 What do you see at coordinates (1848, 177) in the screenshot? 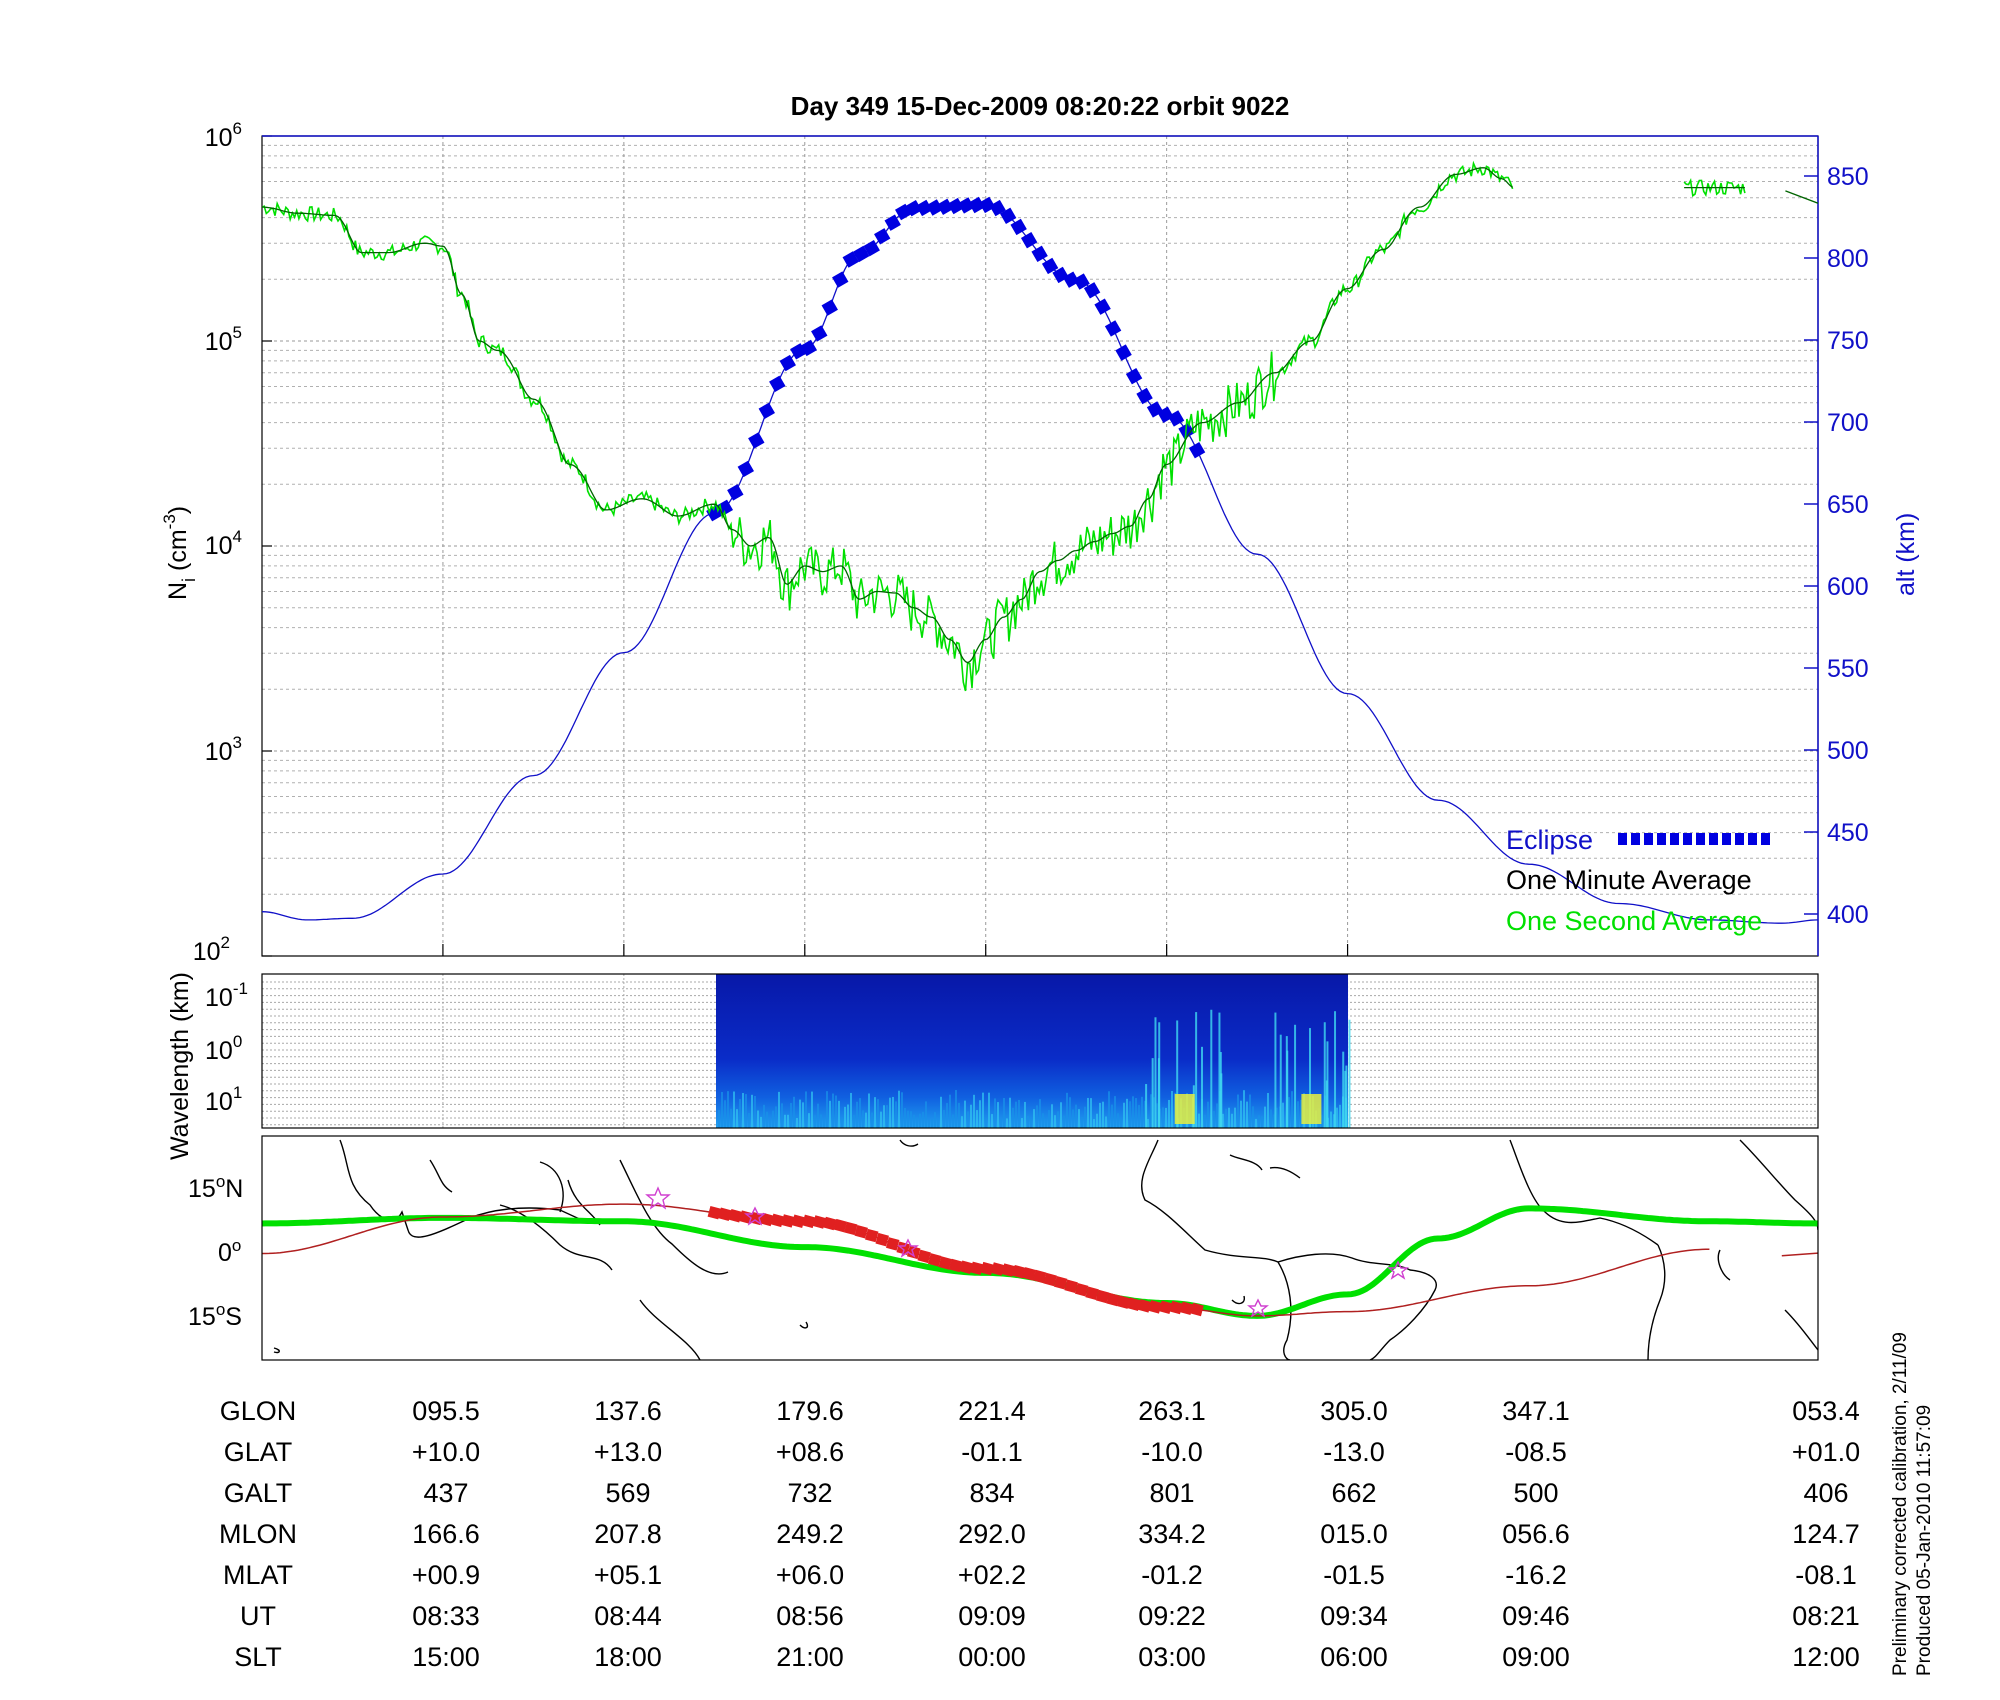
I see `y2tick-850: 850` at bounding box center [1848, 177].